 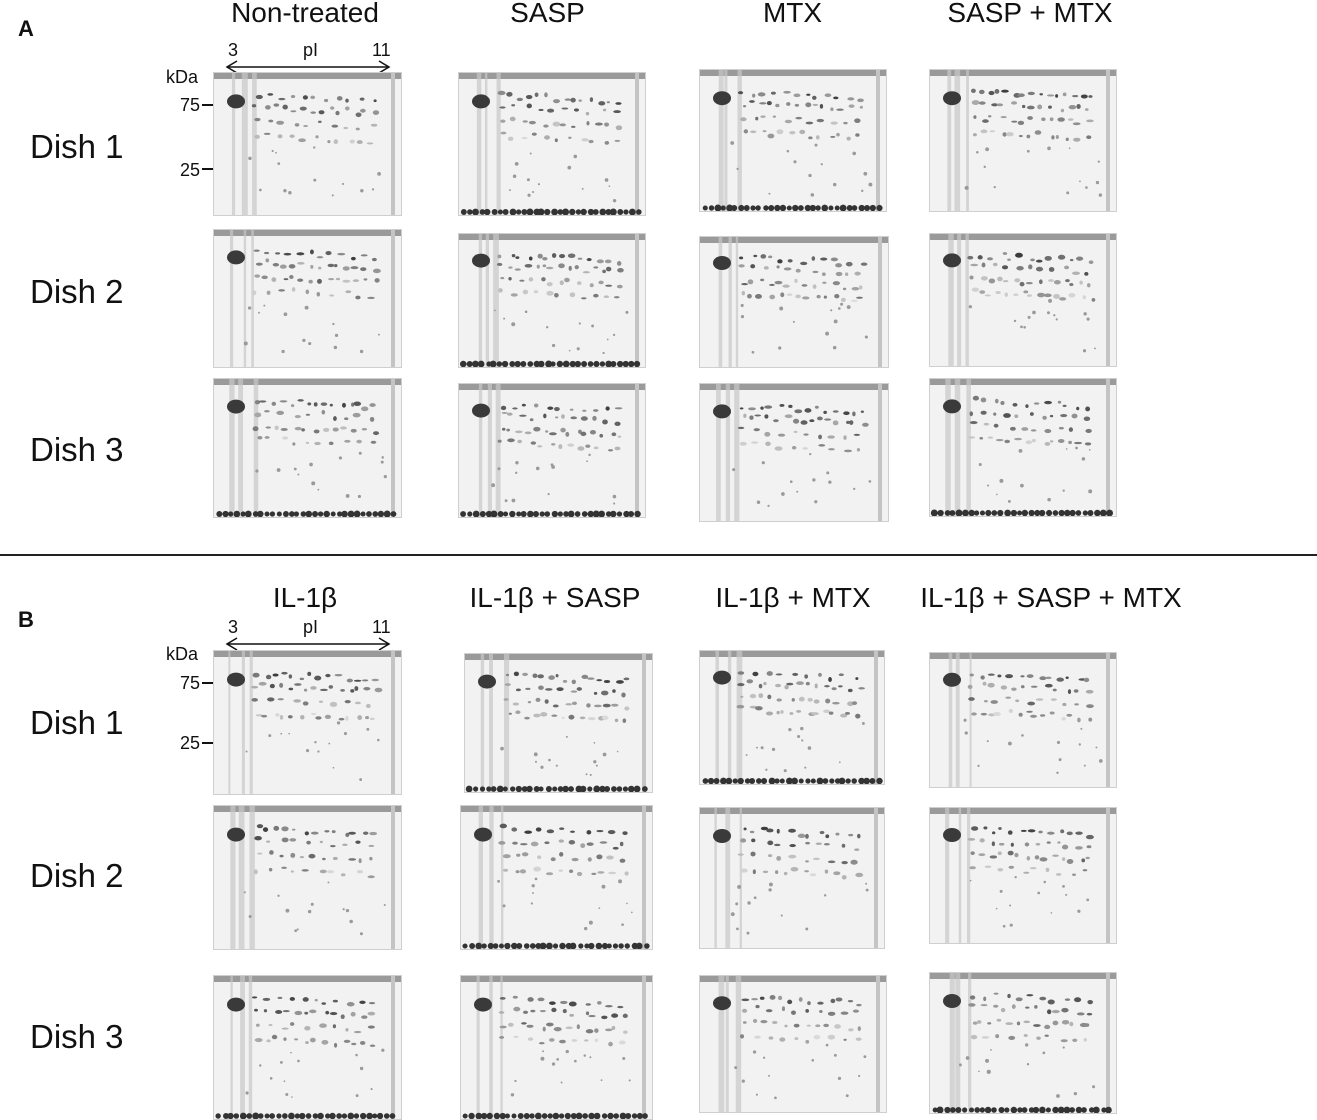 What do you see at coordinates (26, 28) in the screenshot?
I see `panel-a-letter: A` at bounding box center [26, 28].